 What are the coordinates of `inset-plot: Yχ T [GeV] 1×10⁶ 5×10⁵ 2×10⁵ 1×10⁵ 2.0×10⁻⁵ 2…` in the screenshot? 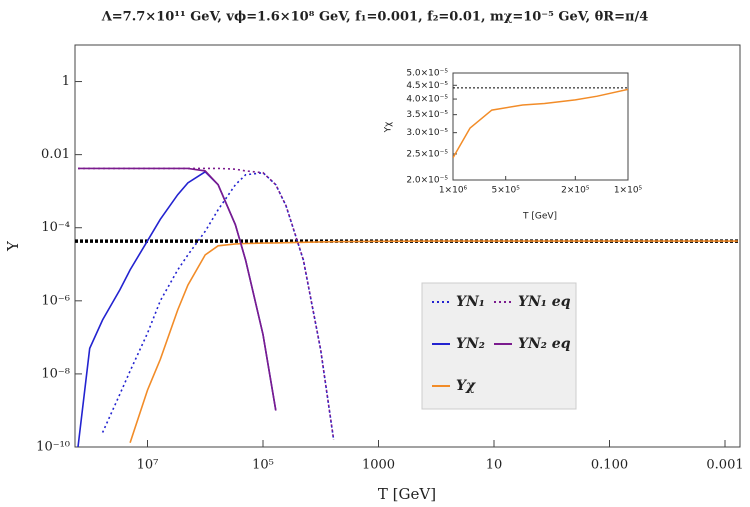 It's located at (513, 145).